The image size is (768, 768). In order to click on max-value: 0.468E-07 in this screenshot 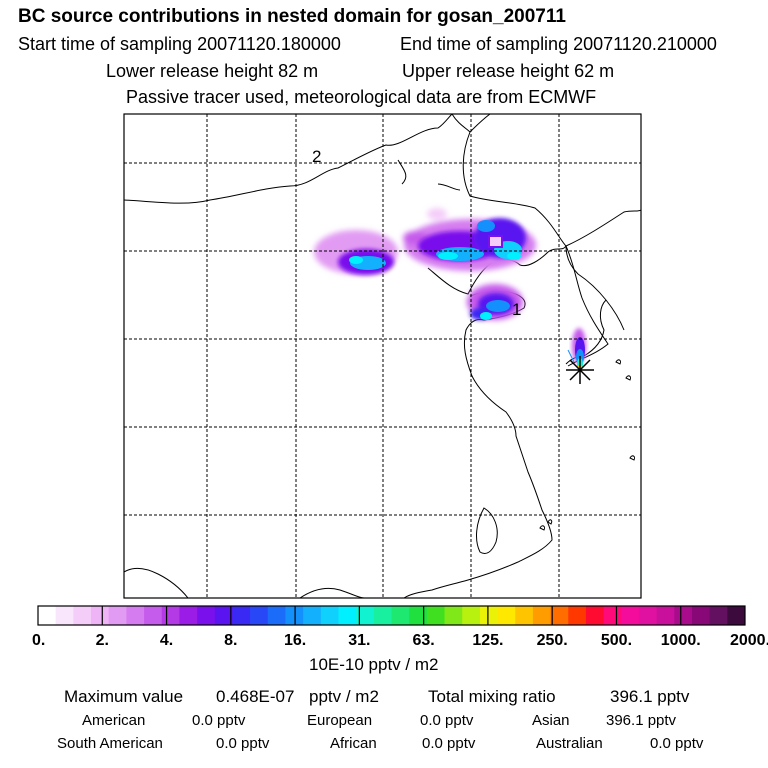, I will do `click(255, 696)`.